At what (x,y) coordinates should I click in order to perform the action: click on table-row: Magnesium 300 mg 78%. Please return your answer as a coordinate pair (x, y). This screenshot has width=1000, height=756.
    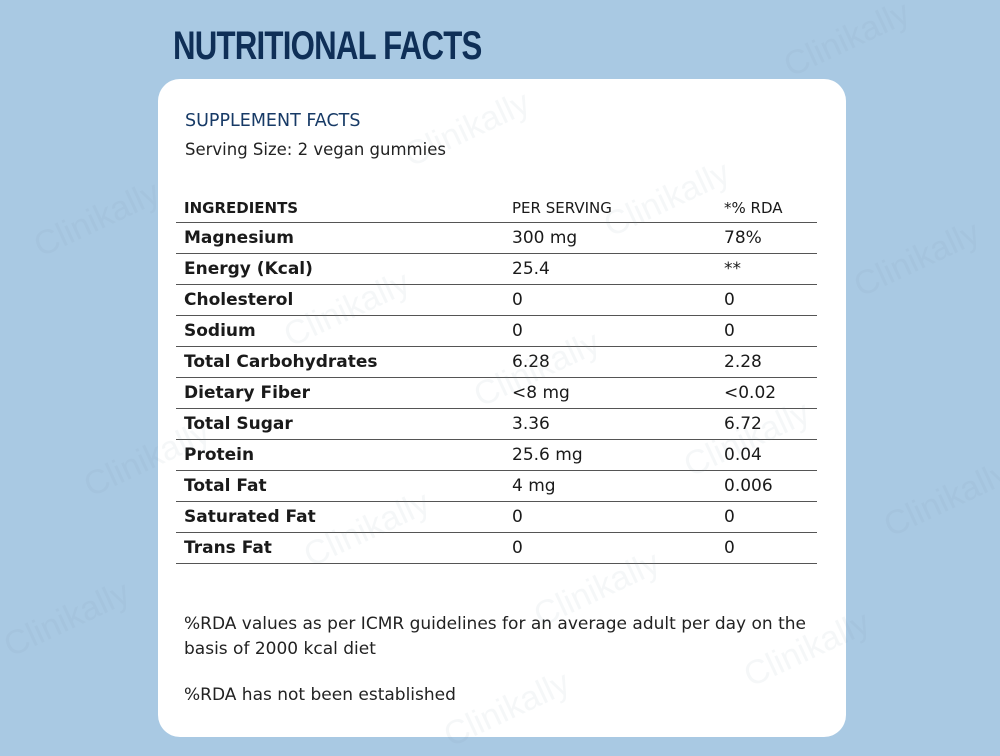
    Looking at the image, I should click on (496, 238).